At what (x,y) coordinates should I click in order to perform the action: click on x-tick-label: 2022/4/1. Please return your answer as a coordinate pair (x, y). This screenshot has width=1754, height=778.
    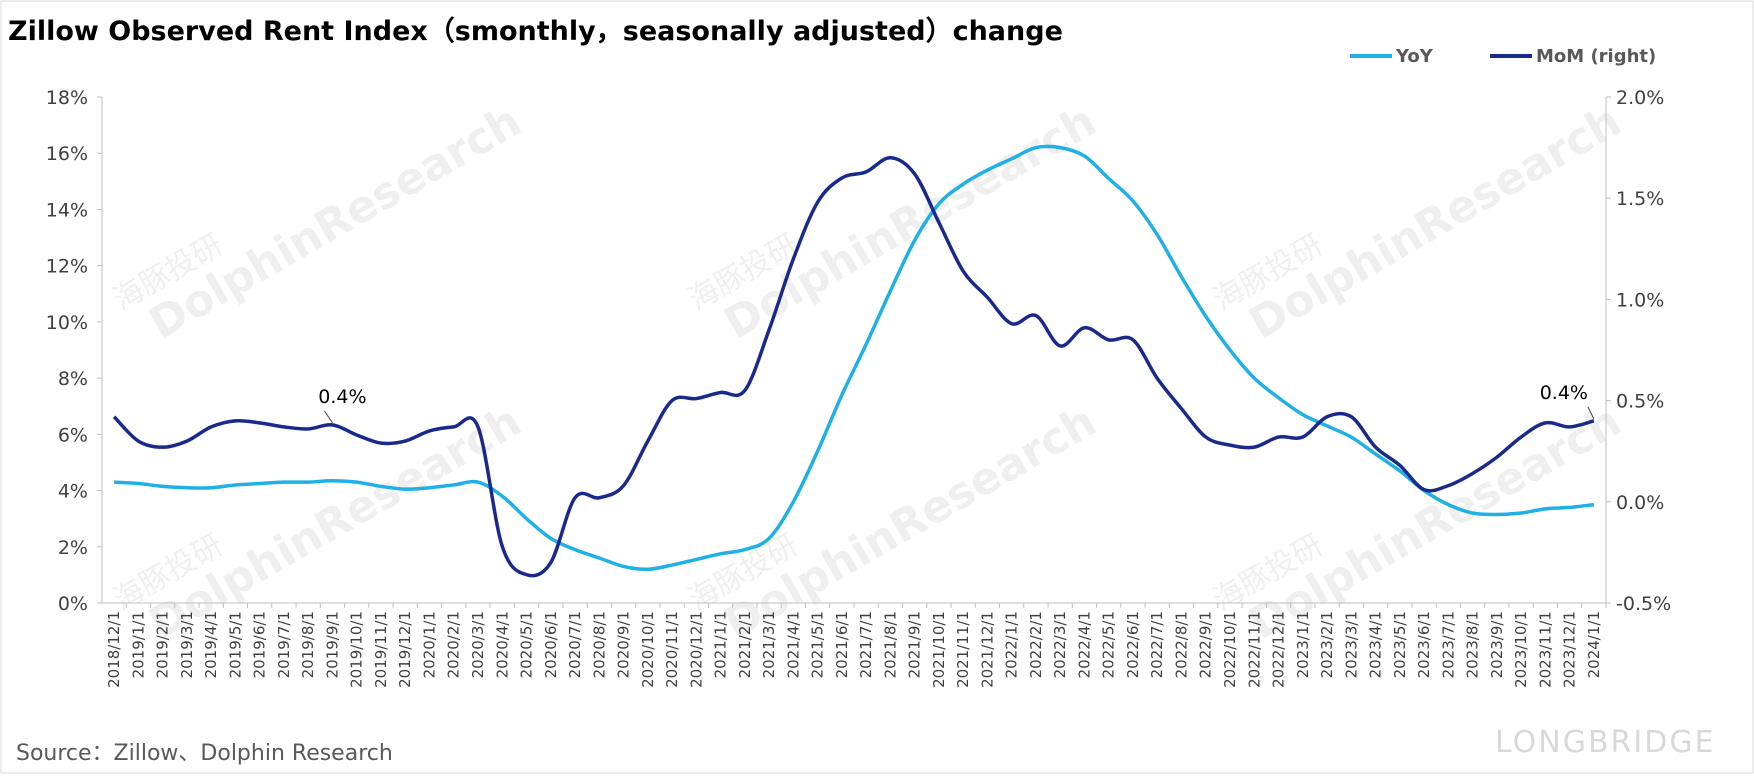
    Looking at the image, I should click on (1084, 644).